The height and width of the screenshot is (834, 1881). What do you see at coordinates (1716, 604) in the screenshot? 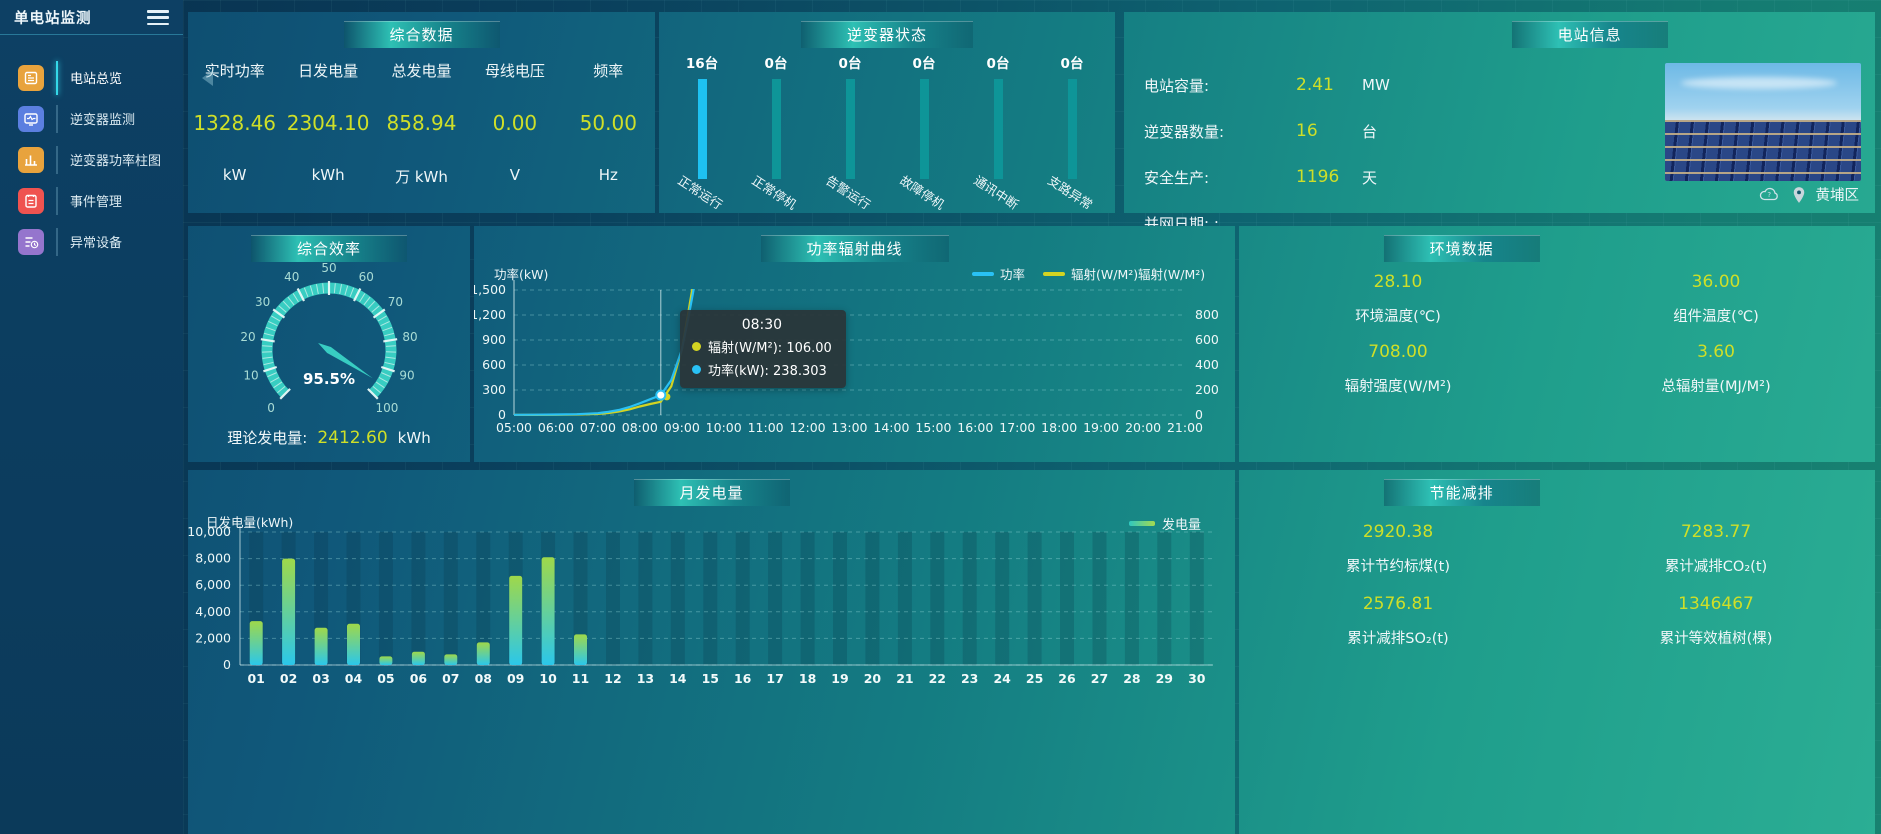
I see `metric-cell-value: 1346467` at bounding box center [1716, 604].